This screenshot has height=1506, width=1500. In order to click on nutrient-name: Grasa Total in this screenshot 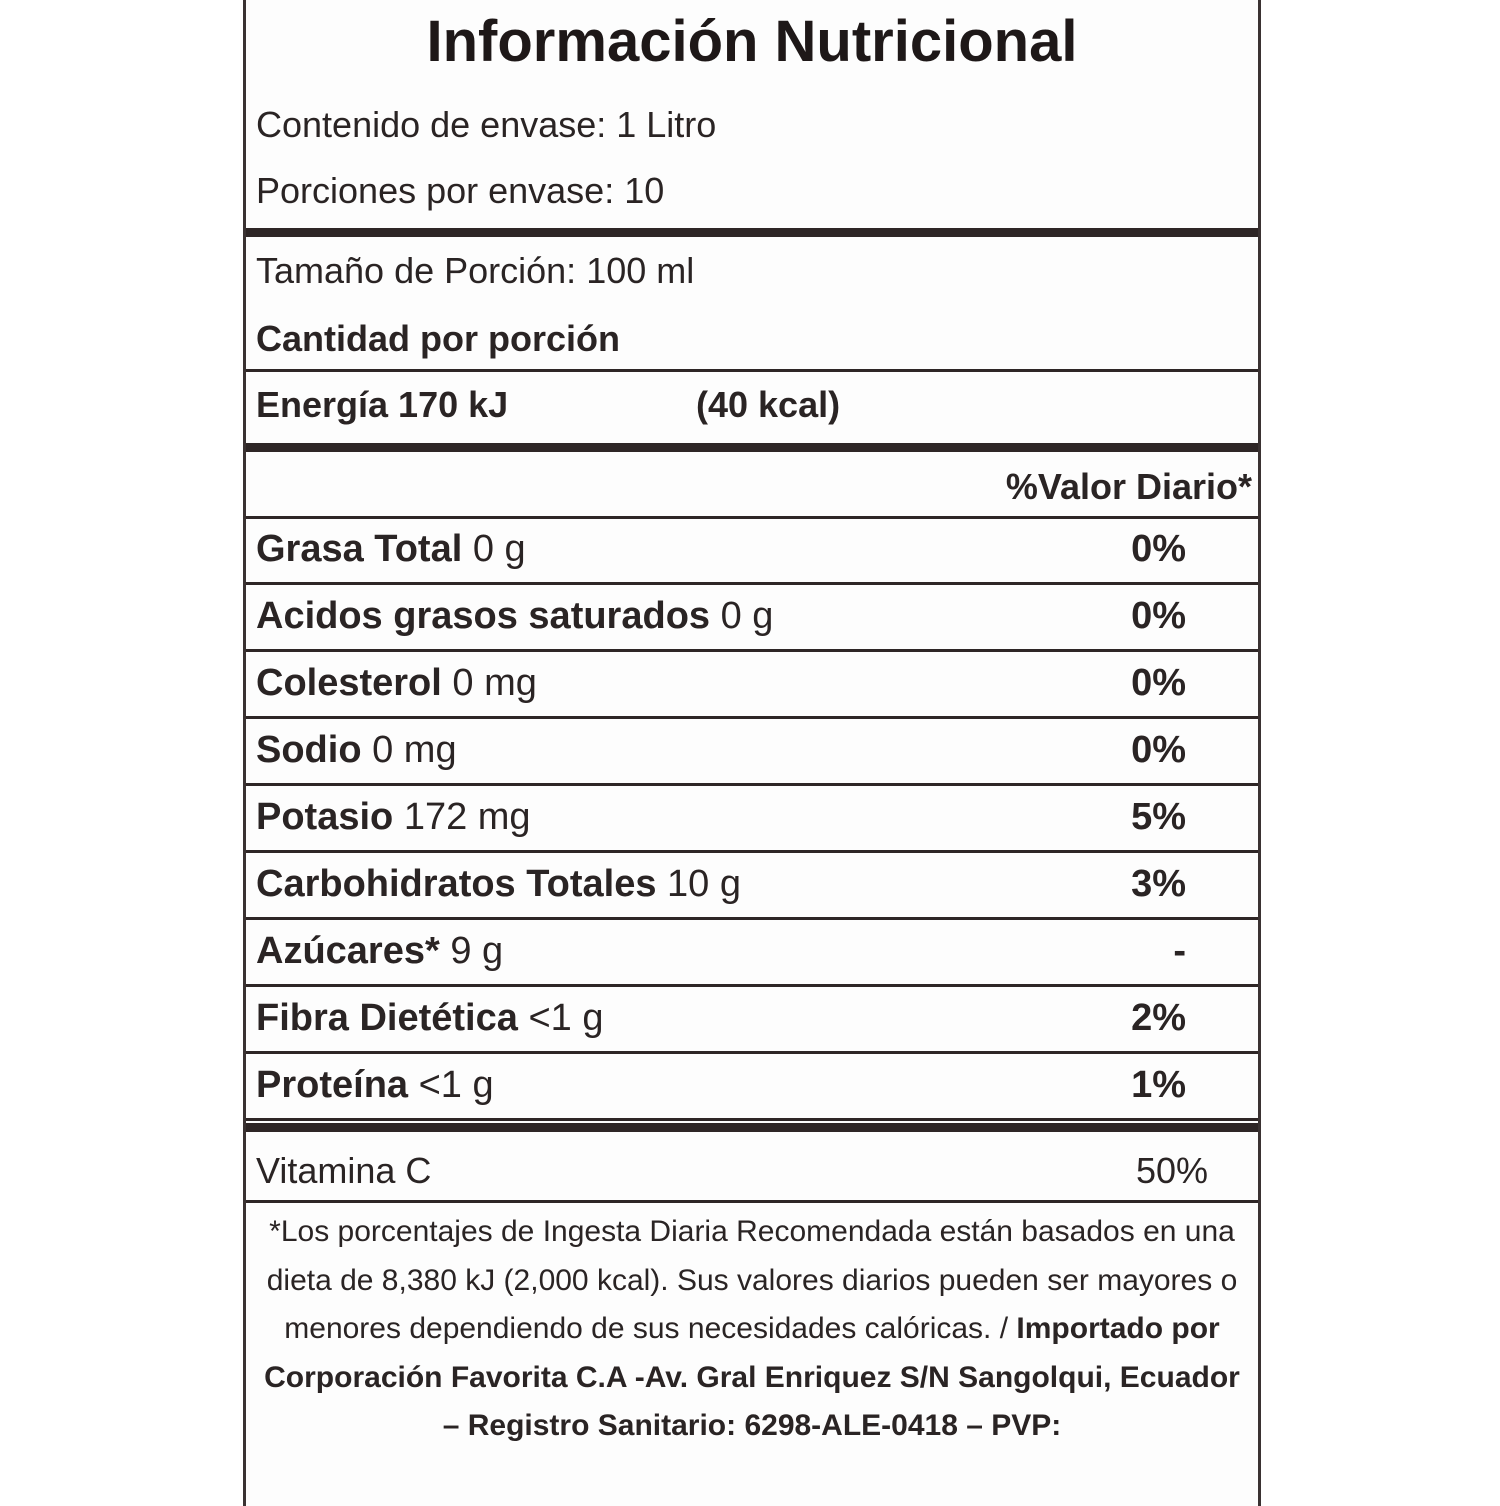, I will do `click(359, 549)`.